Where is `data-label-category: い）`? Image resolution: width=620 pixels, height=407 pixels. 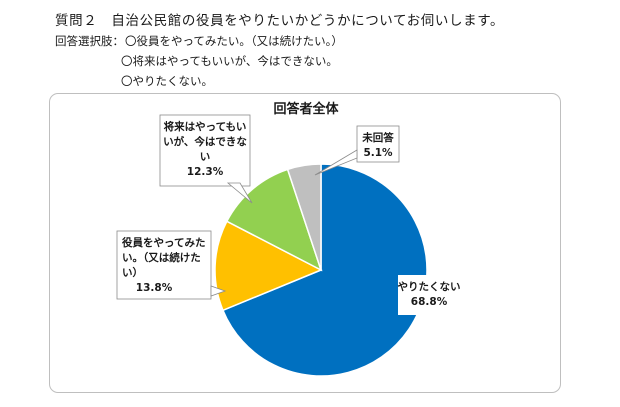 data-label-category: い） is located at coordinates (132, 272).